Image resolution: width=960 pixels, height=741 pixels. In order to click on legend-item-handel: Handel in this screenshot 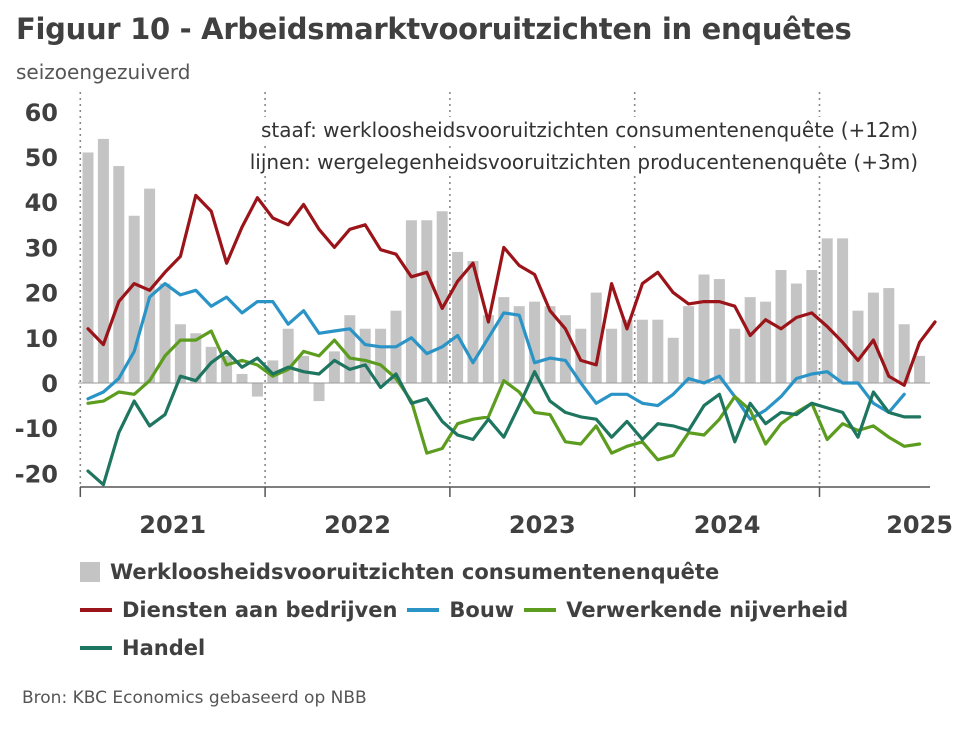, I will do `click(142, 648)`.